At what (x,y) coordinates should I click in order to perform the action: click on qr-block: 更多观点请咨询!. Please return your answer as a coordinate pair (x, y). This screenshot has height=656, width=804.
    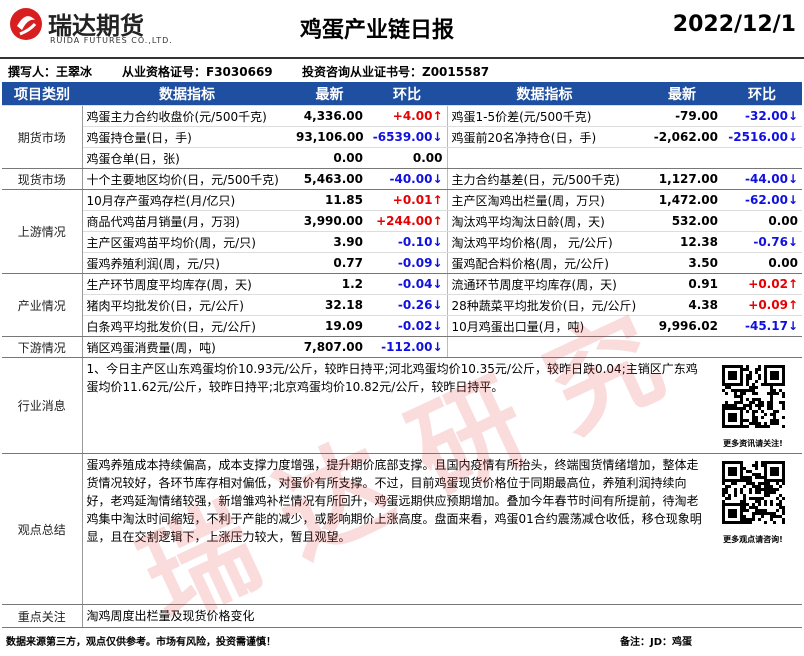
    Looking at the image, I should click on (753, 502).